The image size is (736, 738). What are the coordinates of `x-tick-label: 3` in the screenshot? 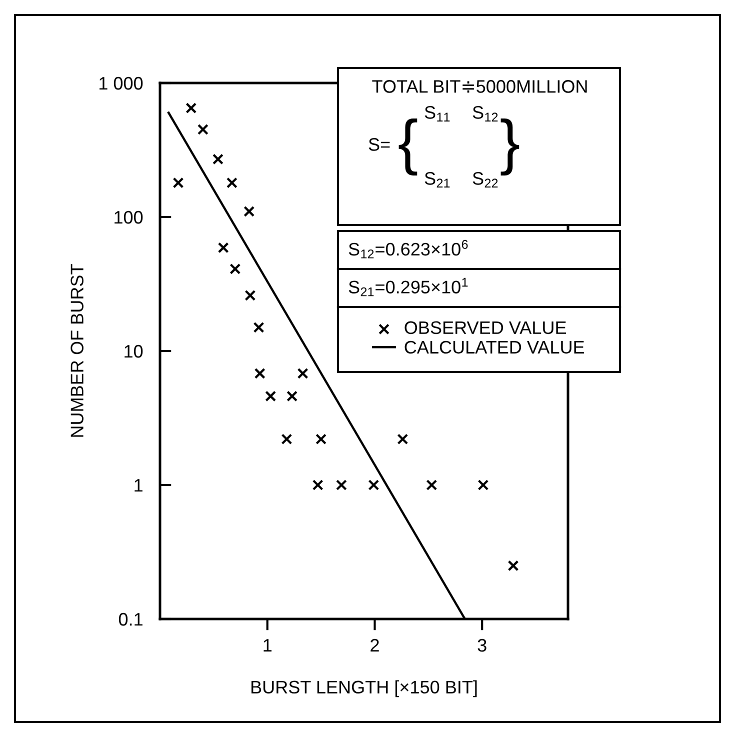 It's located at (482, 645).